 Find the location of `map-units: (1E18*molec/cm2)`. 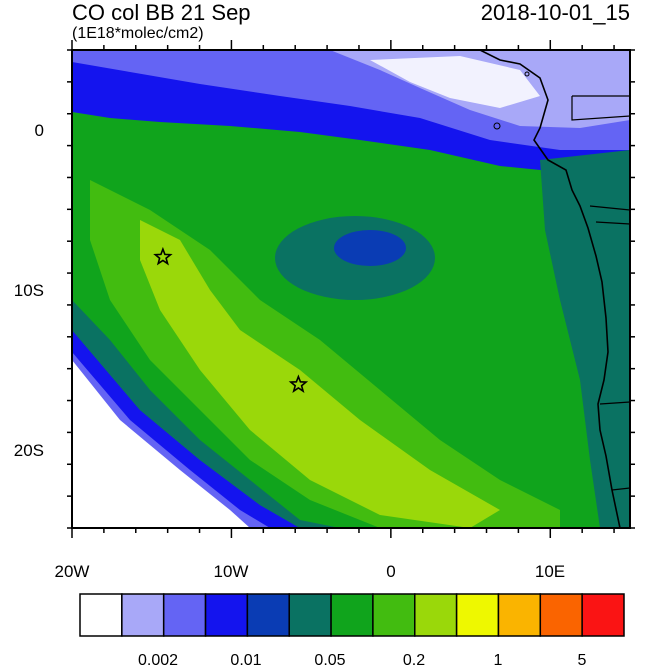

map-units: (1E18*molec/cm2) is located at coordinates (138, 33).